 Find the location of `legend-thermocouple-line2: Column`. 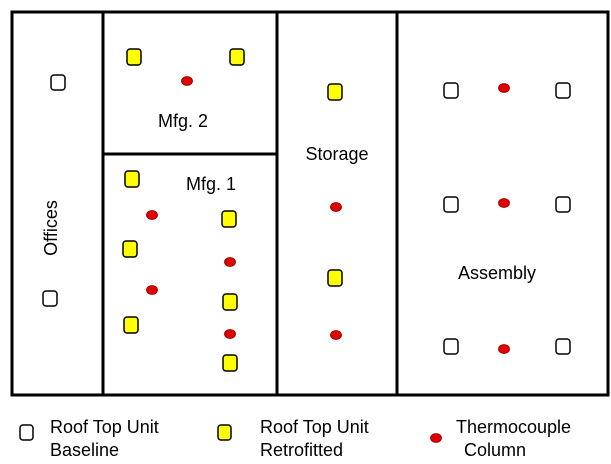

legend-thermocouple-line2: Column is located at coordinates (495, 450).